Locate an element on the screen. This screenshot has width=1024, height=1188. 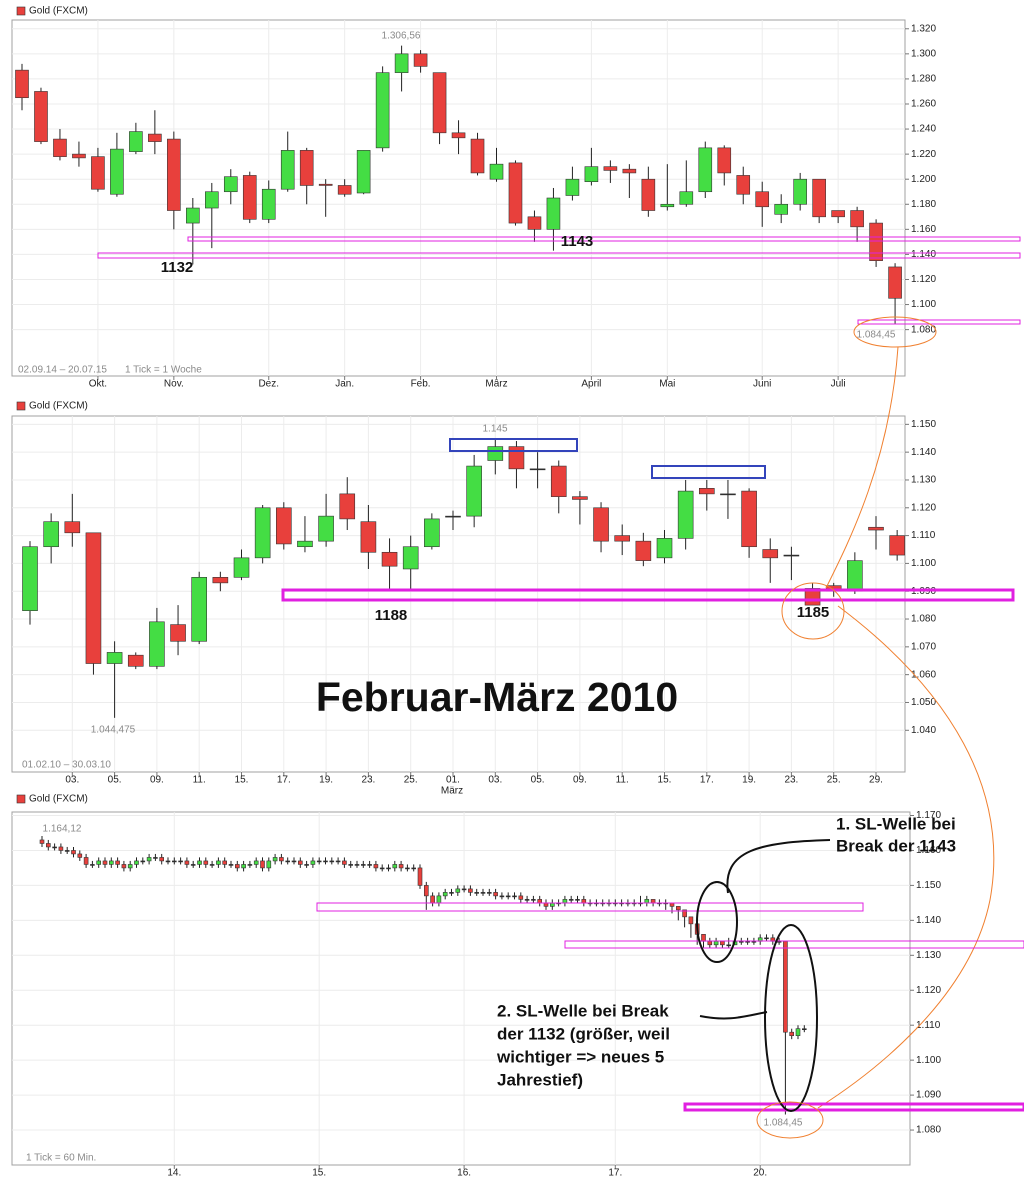
y-tick-label: 1.140 is located at coordinates (928, 920).